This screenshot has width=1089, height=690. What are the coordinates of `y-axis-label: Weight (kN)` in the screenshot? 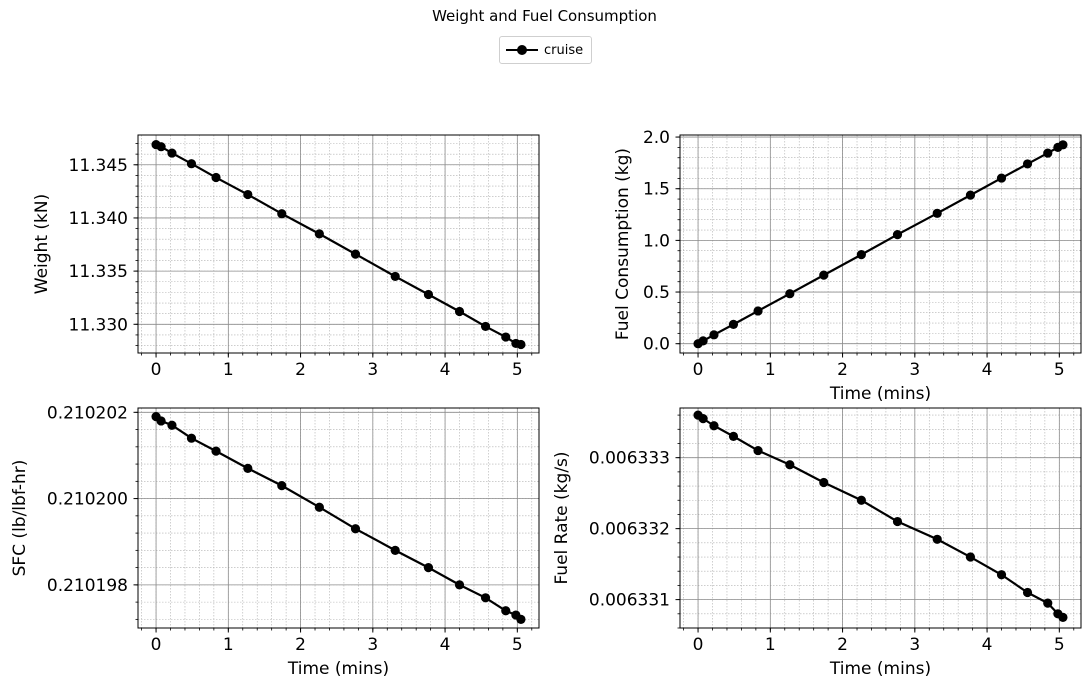 It's located at (42, 244).